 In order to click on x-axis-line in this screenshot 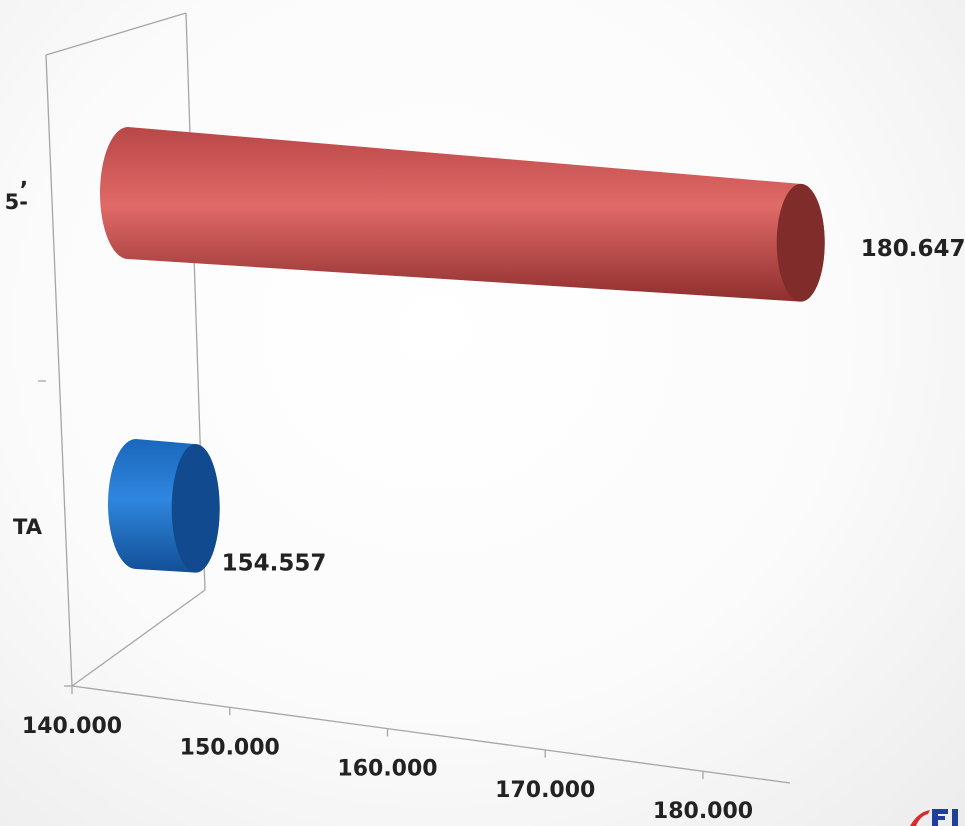, I will do `click(431, 734)`.